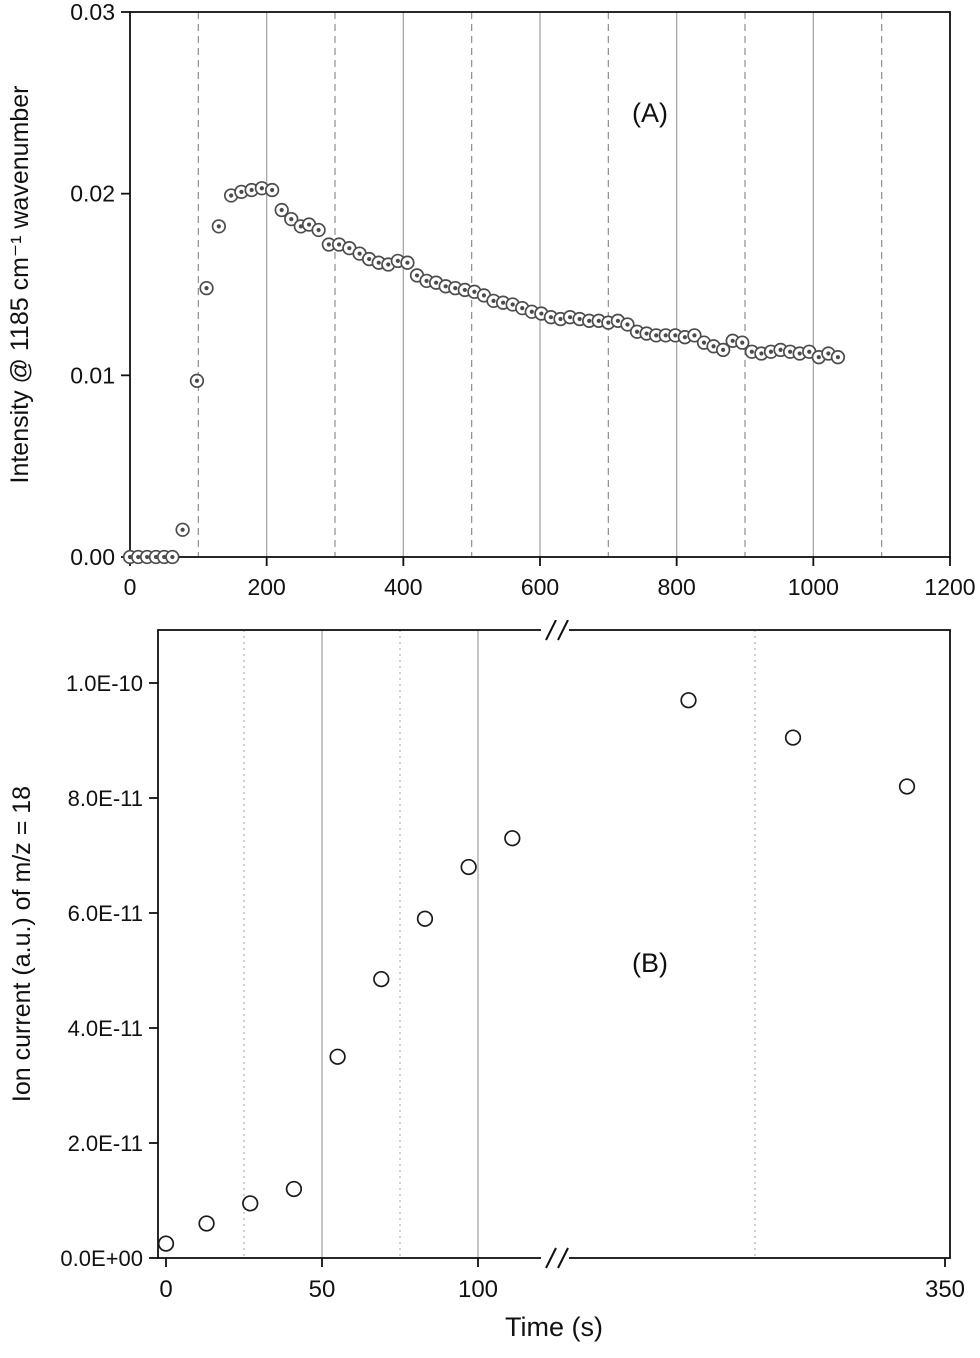 The image size is (980, 1358). What do you see at coordinates (540, 587) in the screenshot?
I see `x-tick-label: 600` at bounding box center [540, 587].